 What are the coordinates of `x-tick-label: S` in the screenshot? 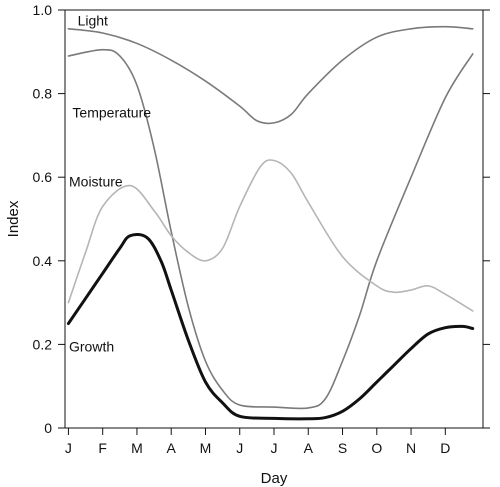 It's located at (342, 448).